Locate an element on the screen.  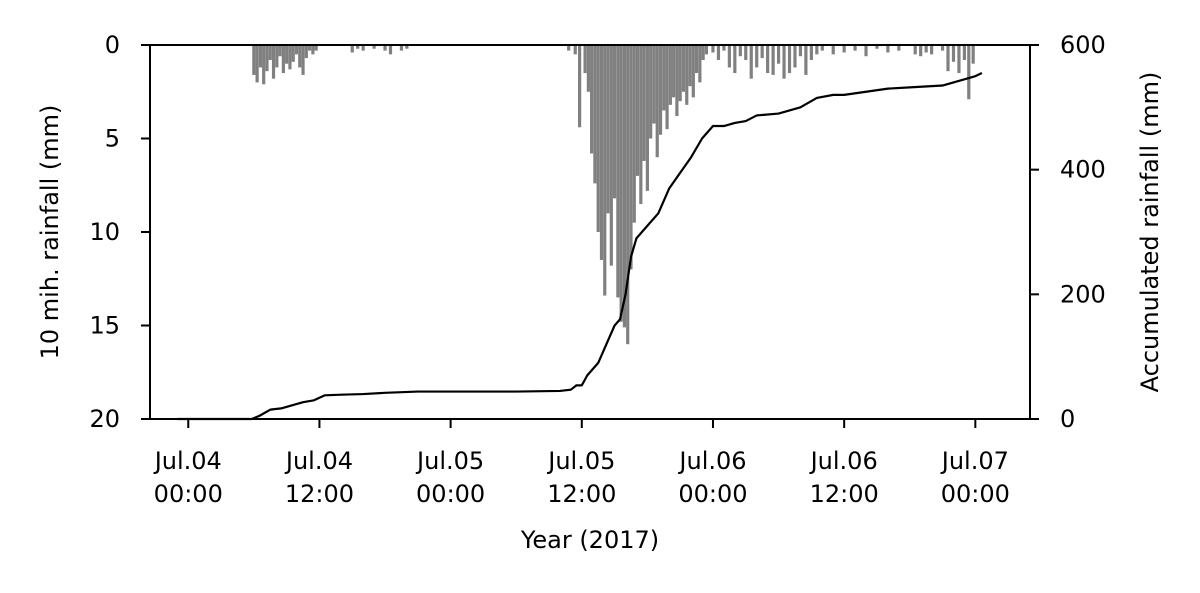
x-tick-label-line1-2: Jul.05 is located at coordinates (449, 461).